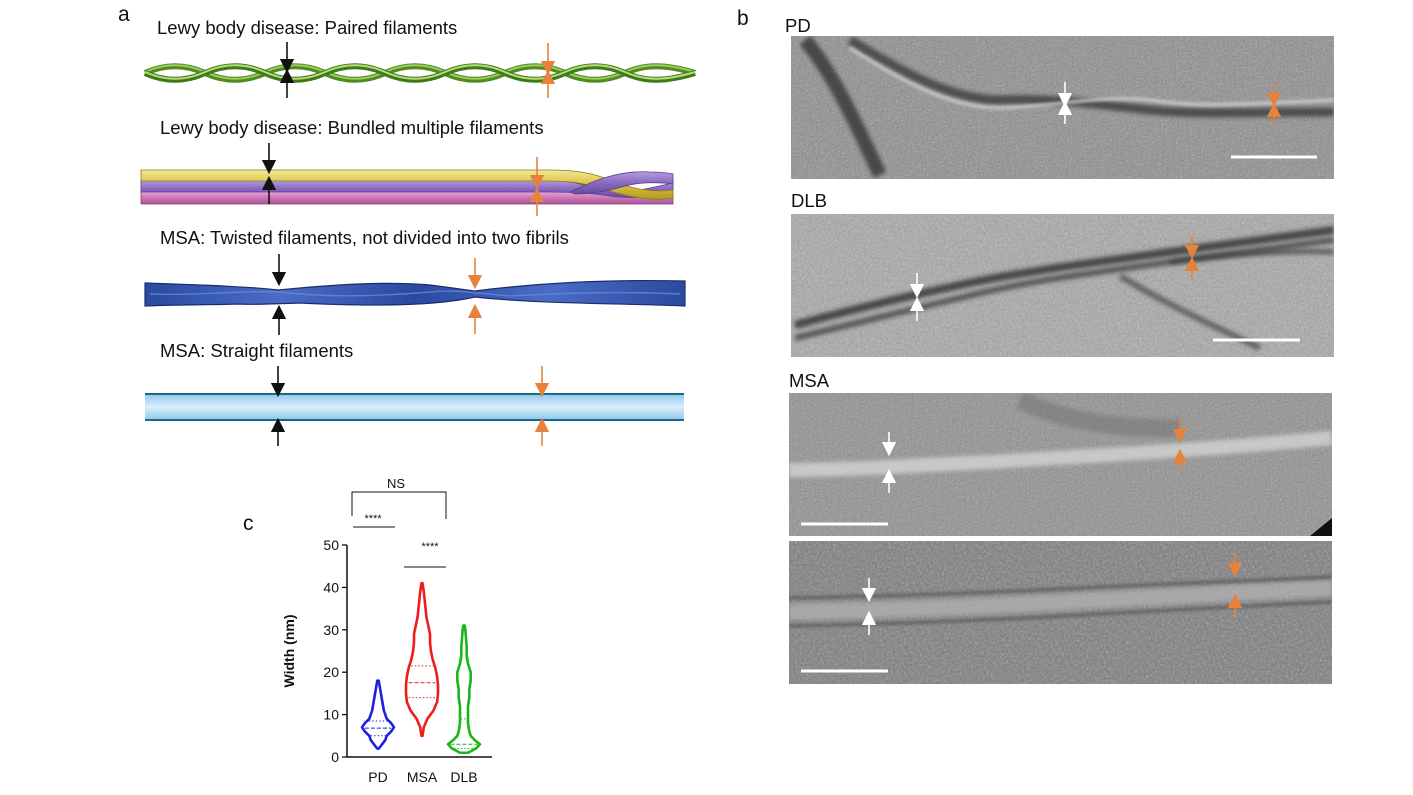 This screenshot has width=1413, height=795. I want to click on x-tick-label: DLB, so click(463, 777).